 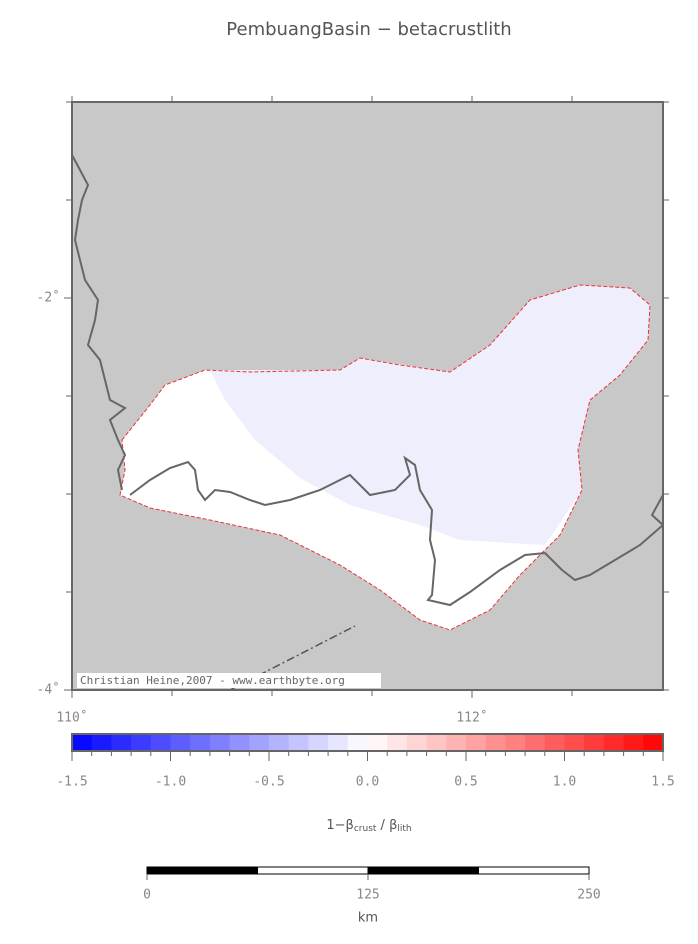 I want to click on colorbar-tick-label: -0.5, so click(x=268, y=782).